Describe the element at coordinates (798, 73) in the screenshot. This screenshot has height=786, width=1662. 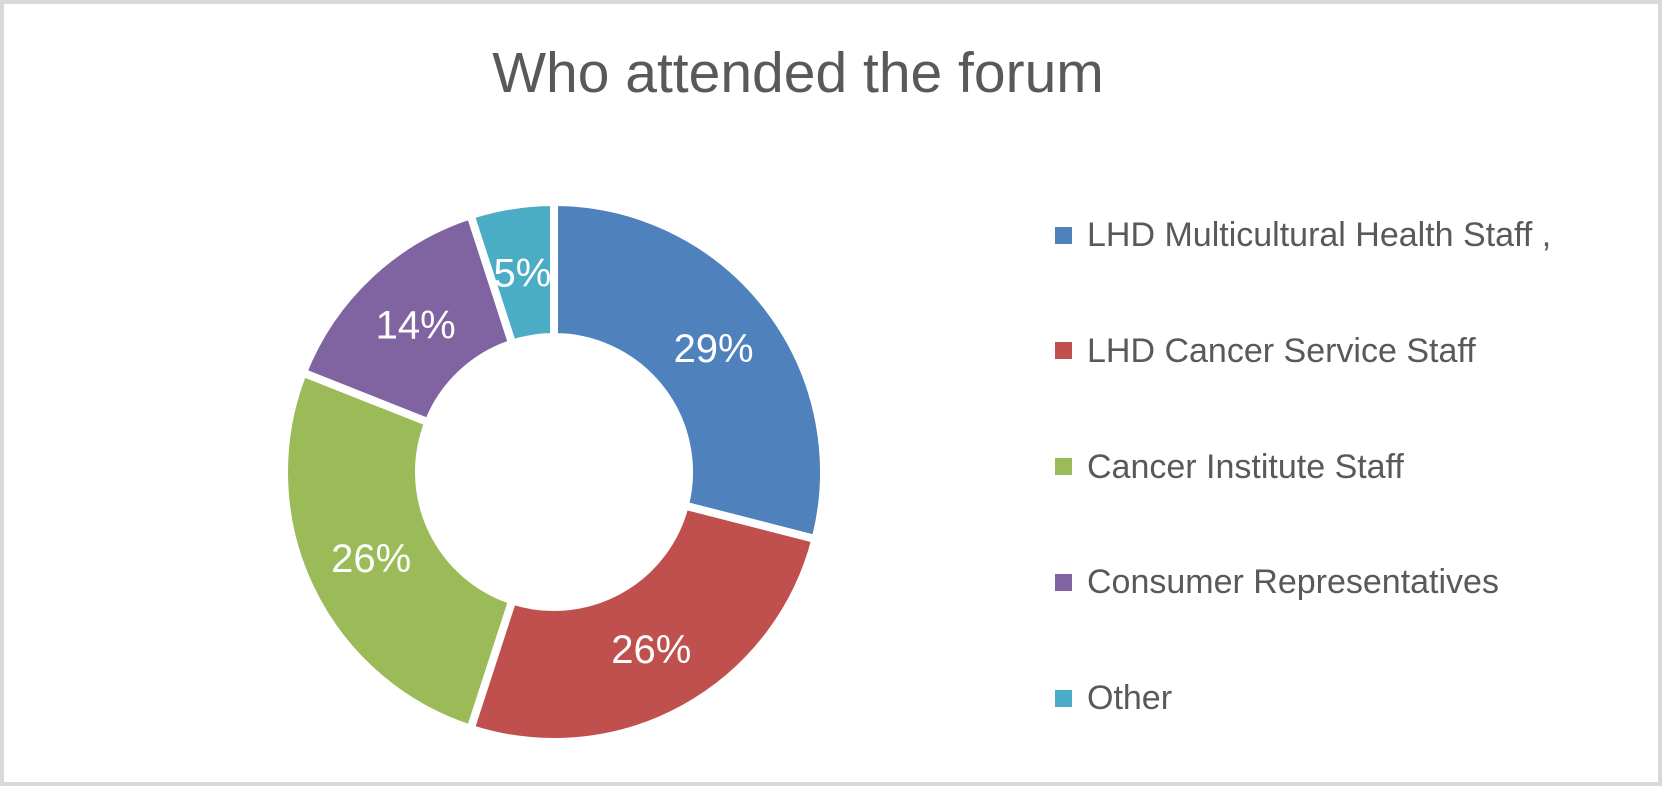
I see `chart-title: Who attended the forum` at that location.